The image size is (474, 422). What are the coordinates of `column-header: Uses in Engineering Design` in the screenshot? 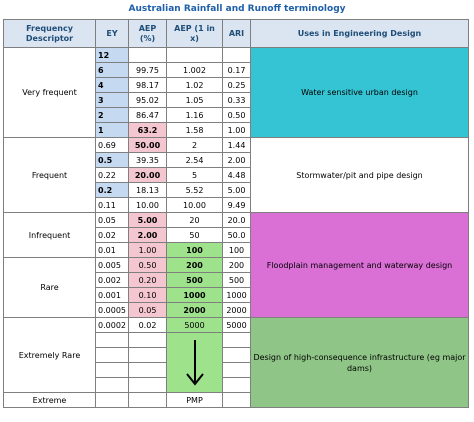 It's located at (359, 33).